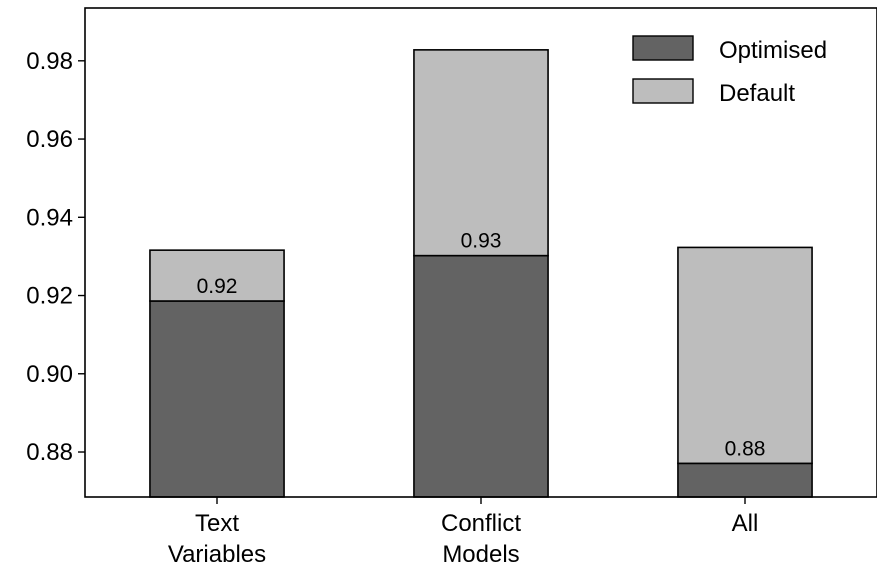 The height and width of the screenshot is (574, 877). Describe the element at coordinates (49, 452) in the screenshot. I see `y-tick-label-0: 0.88` at that location.